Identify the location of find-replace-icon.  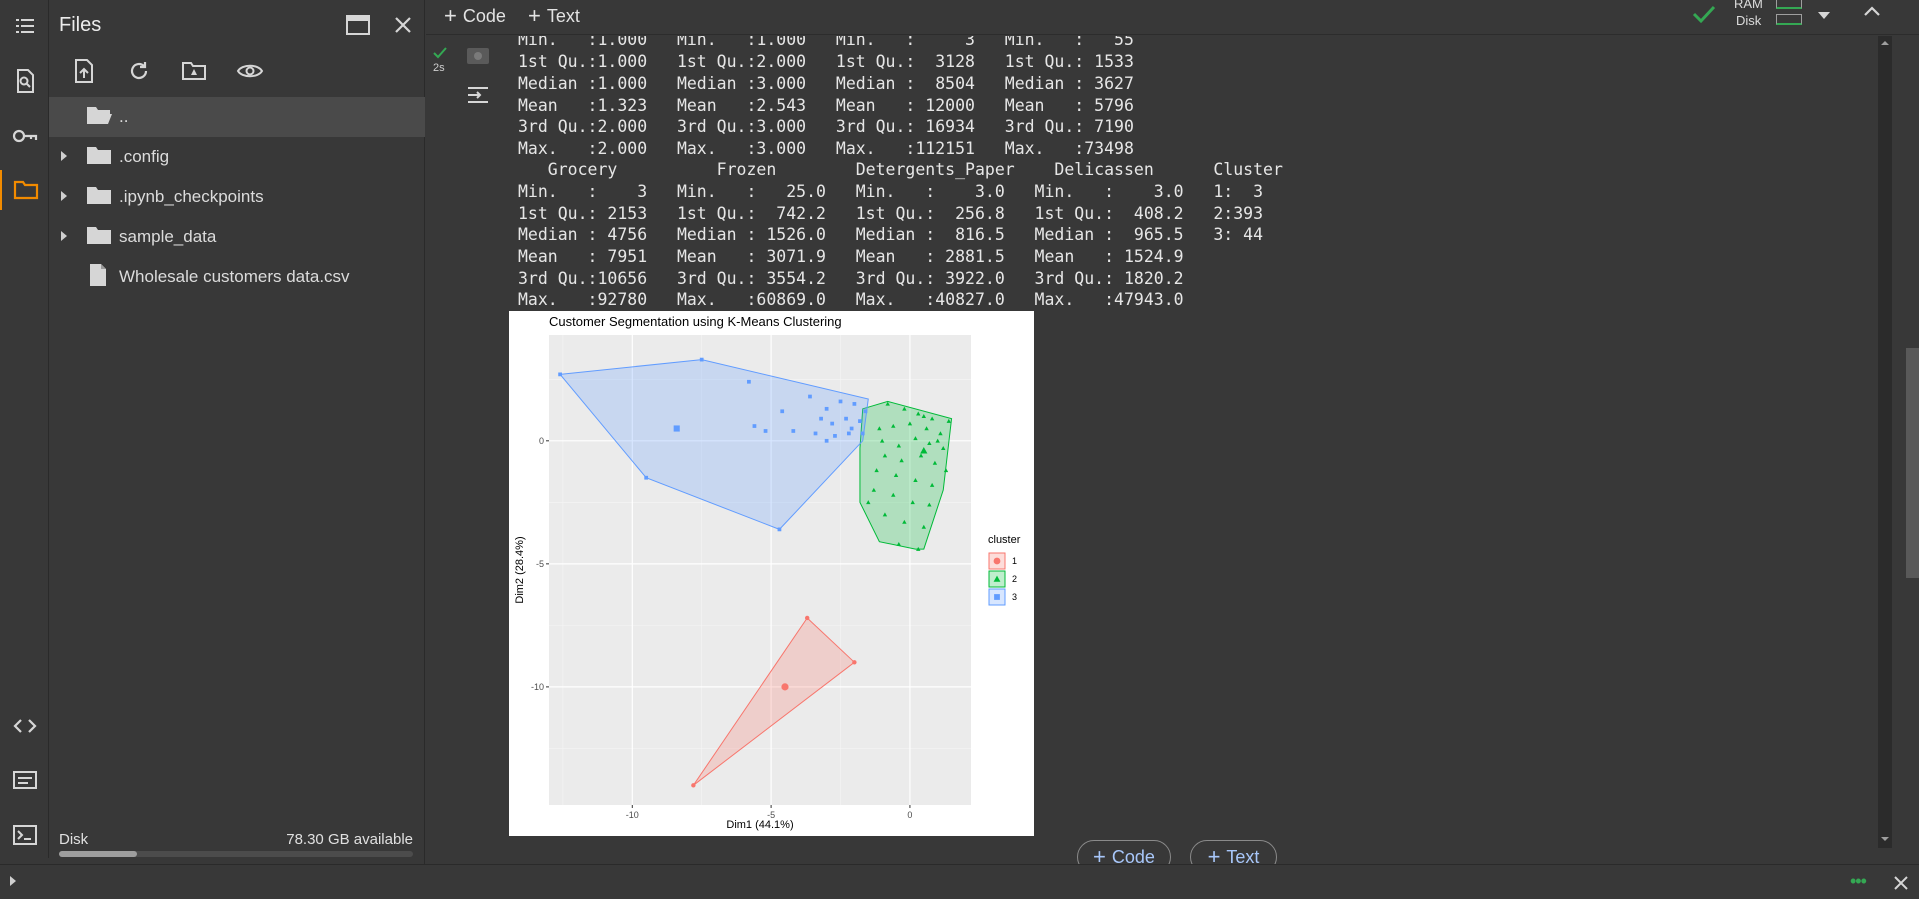
(24, 81).